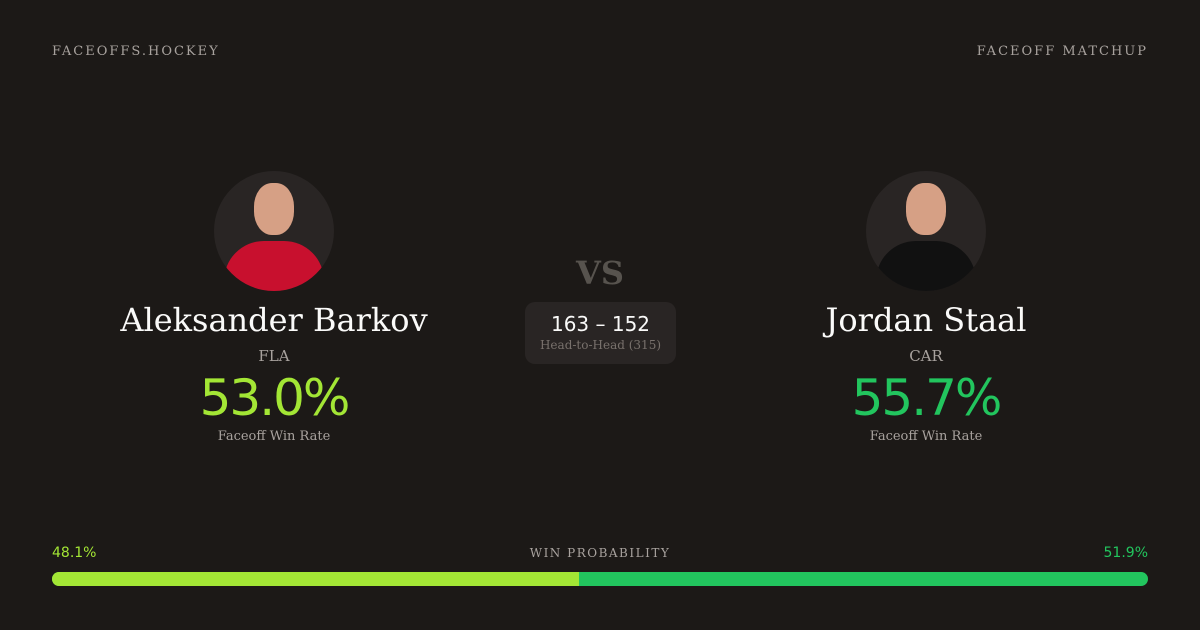 The image size is (1200, 630). I want to click on player-name: Aleksander Barkov, so click(274, 320).